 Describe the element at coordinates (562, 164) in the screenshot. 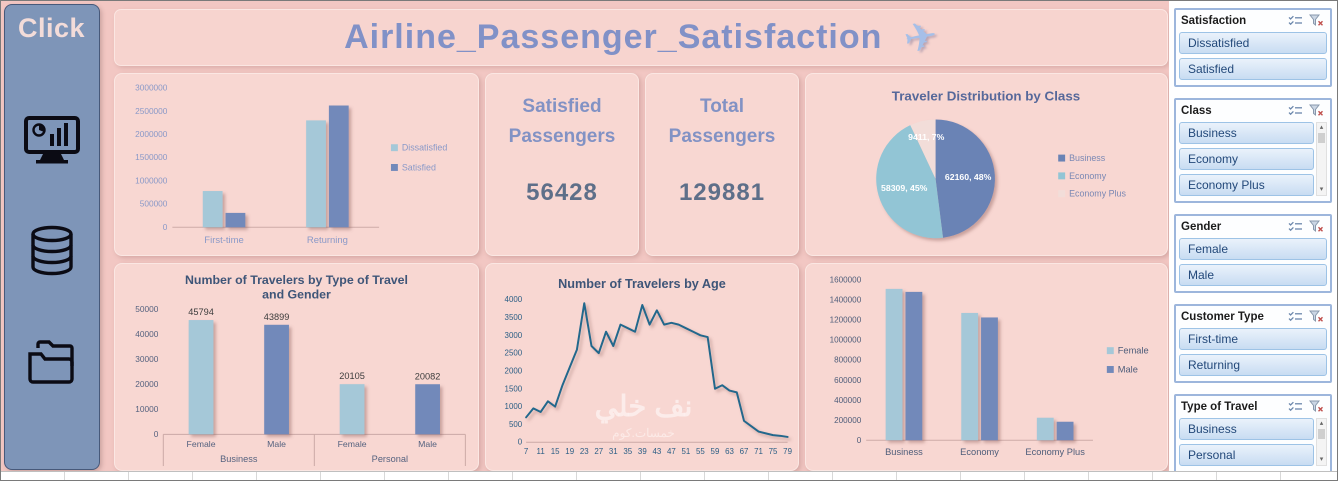

I see `kpi-satisfied-passengers-card: Satisfied Passengers 56428` at that location.